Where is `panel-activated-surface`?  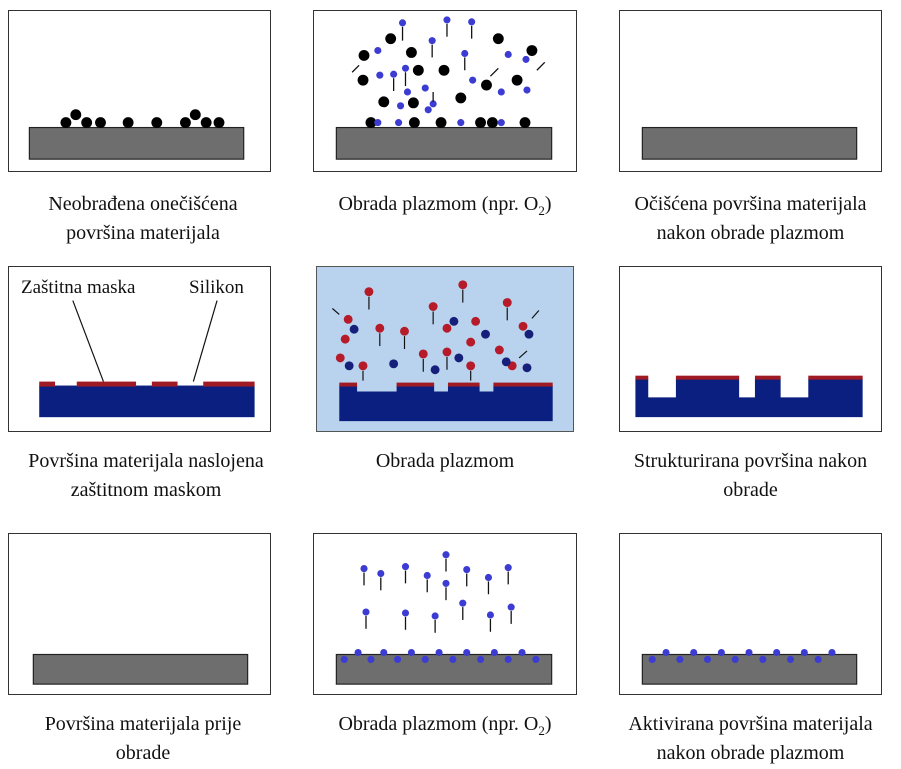 panel-activated-surface is located at coordinates (750, 614).